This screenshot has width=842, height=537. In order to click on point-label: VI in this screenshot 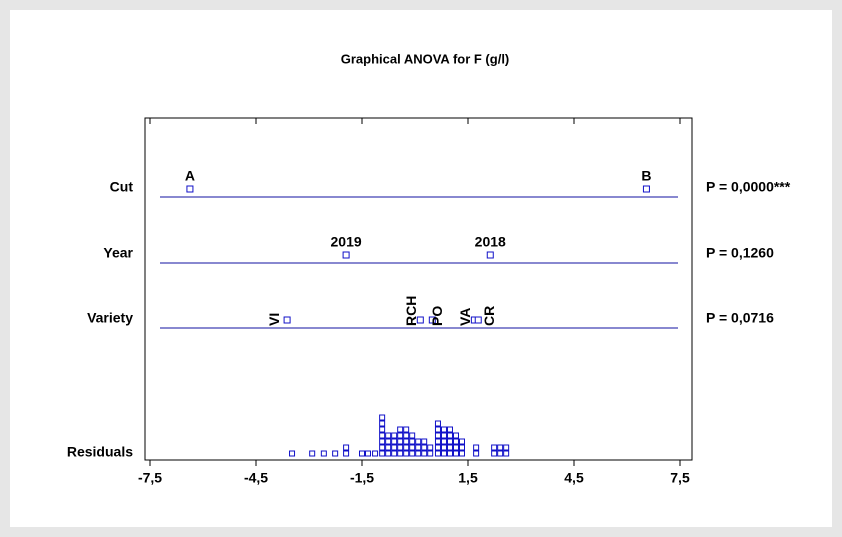, I will do `click(274, 319)`.